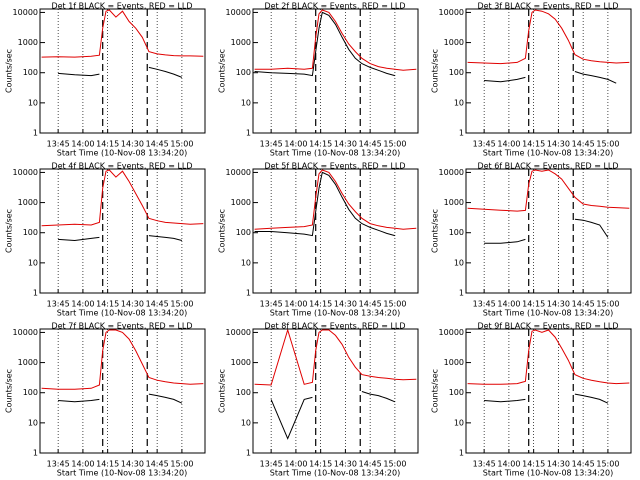 This screenshot has height=480, width=640. I want to click on chart-title: Det 7f BLACK = Events, RED = LLD, so click(121, 326).